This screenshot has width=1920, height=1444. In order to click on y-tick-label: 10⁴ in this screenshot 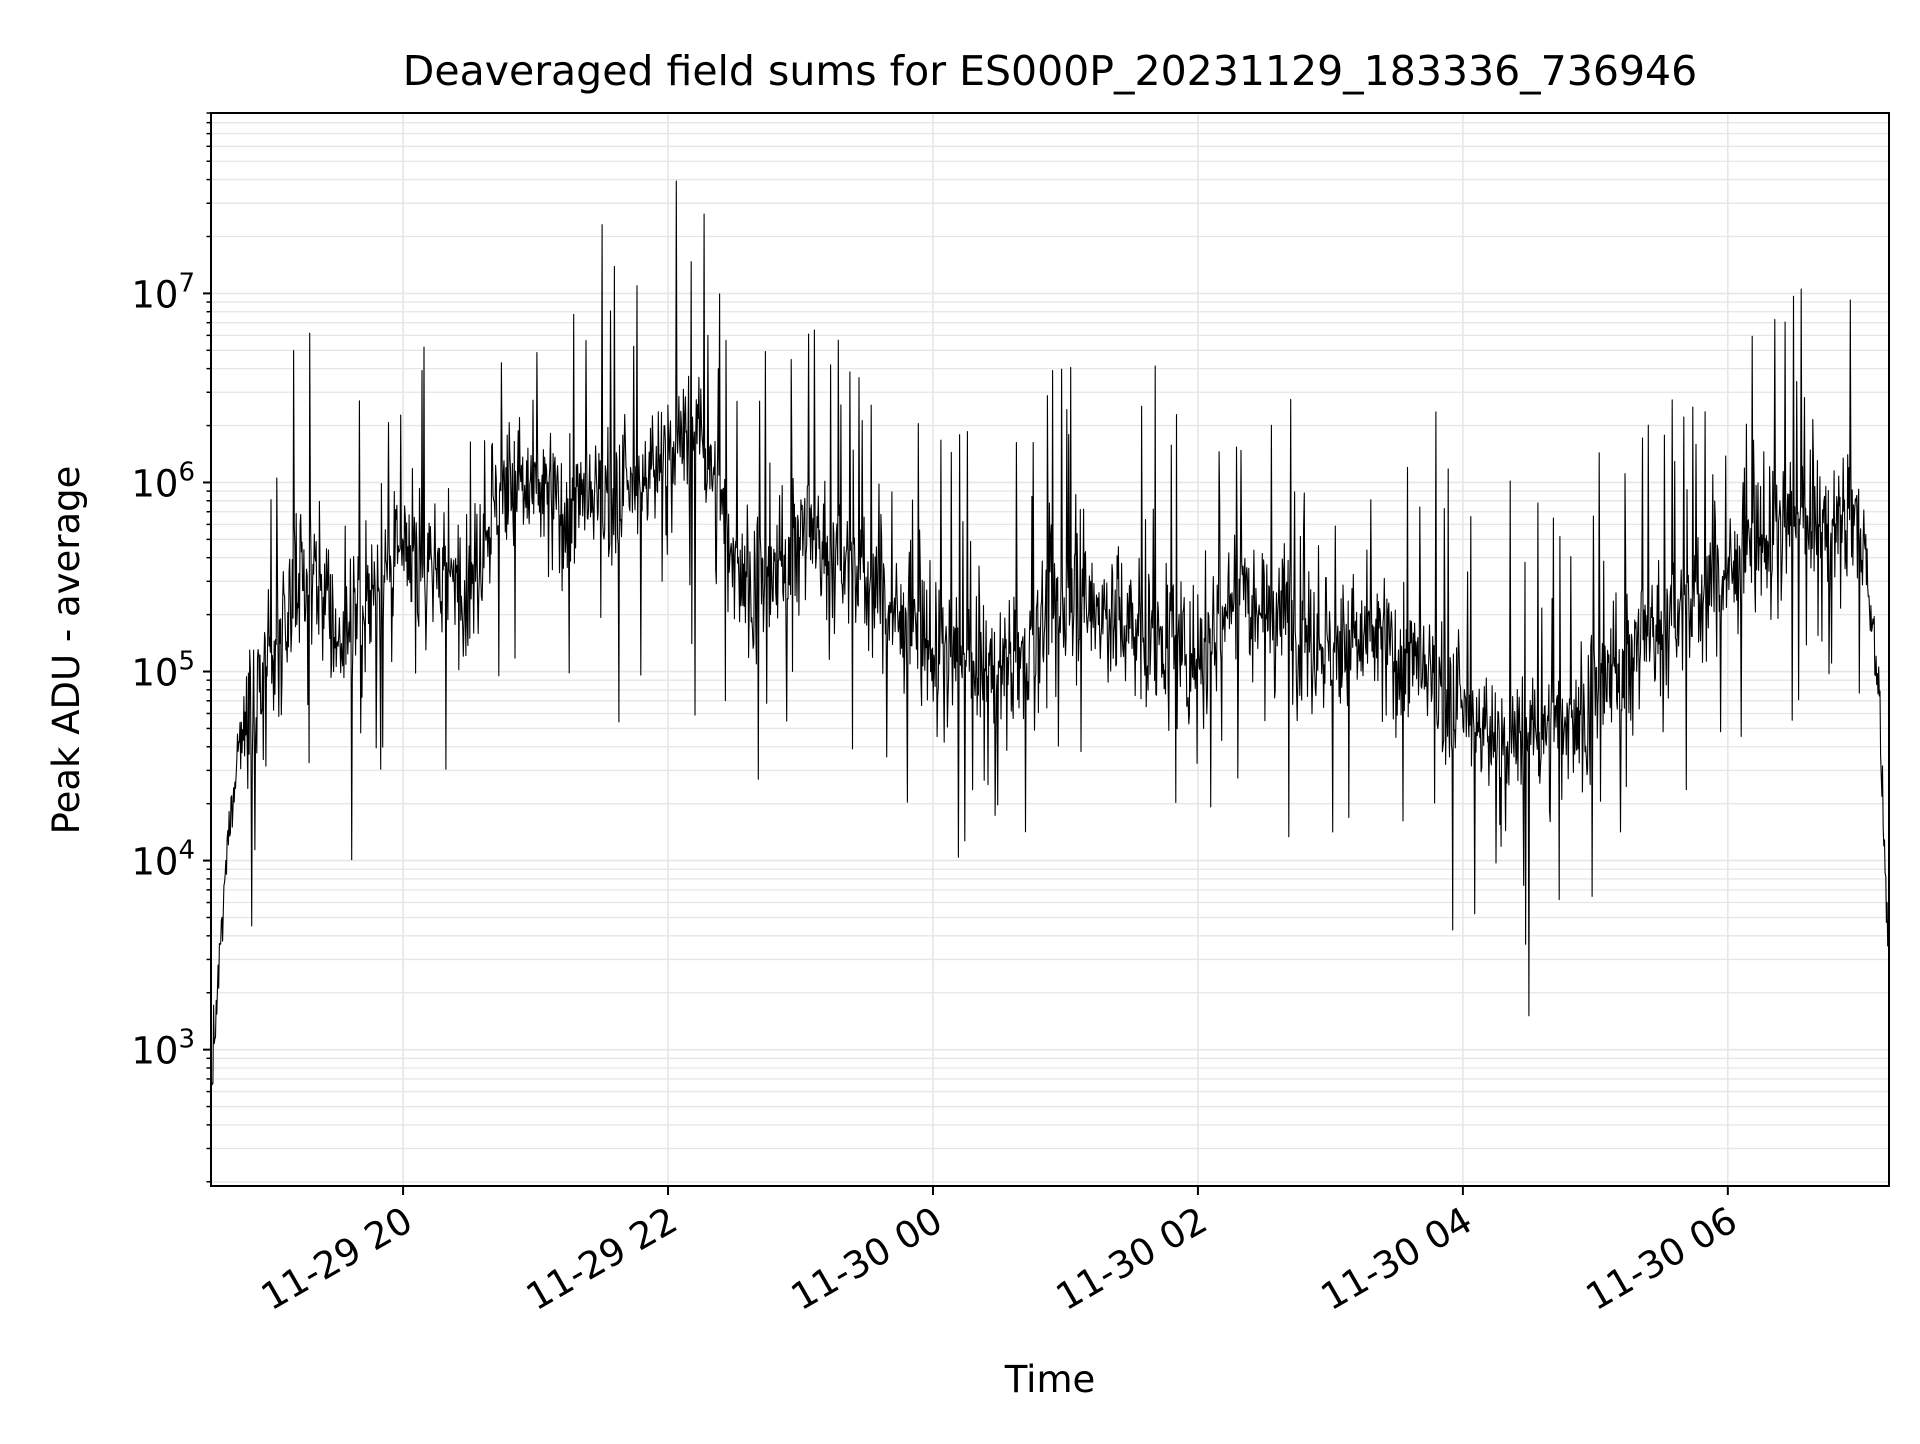, I will do `click(163, 860)`.